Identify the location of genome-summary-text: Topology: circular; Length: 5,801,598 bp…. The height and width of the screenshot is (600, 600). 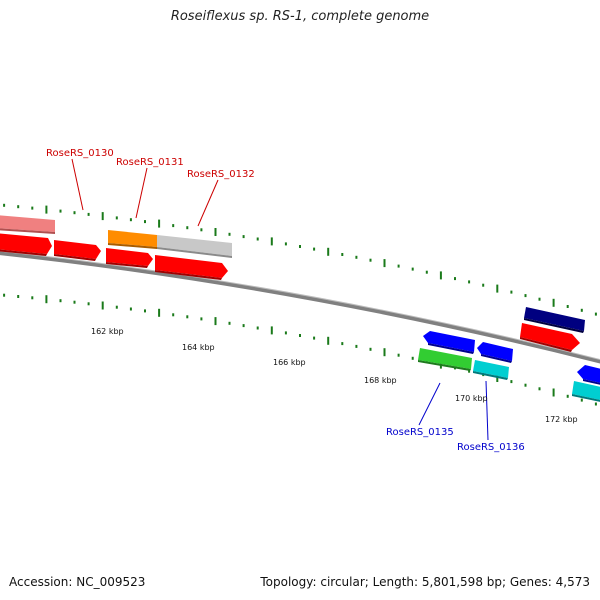
(425, 582).